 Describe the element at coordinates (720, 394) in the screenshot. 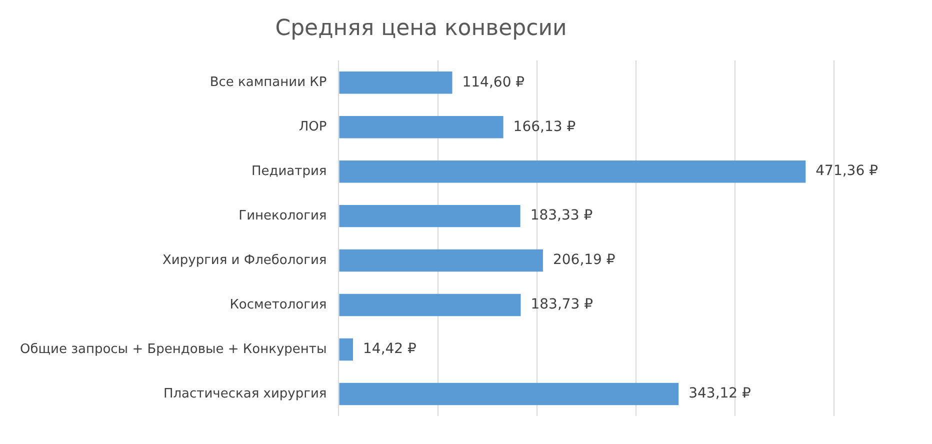

I see `data-label: 343,12 ₽` at that location.